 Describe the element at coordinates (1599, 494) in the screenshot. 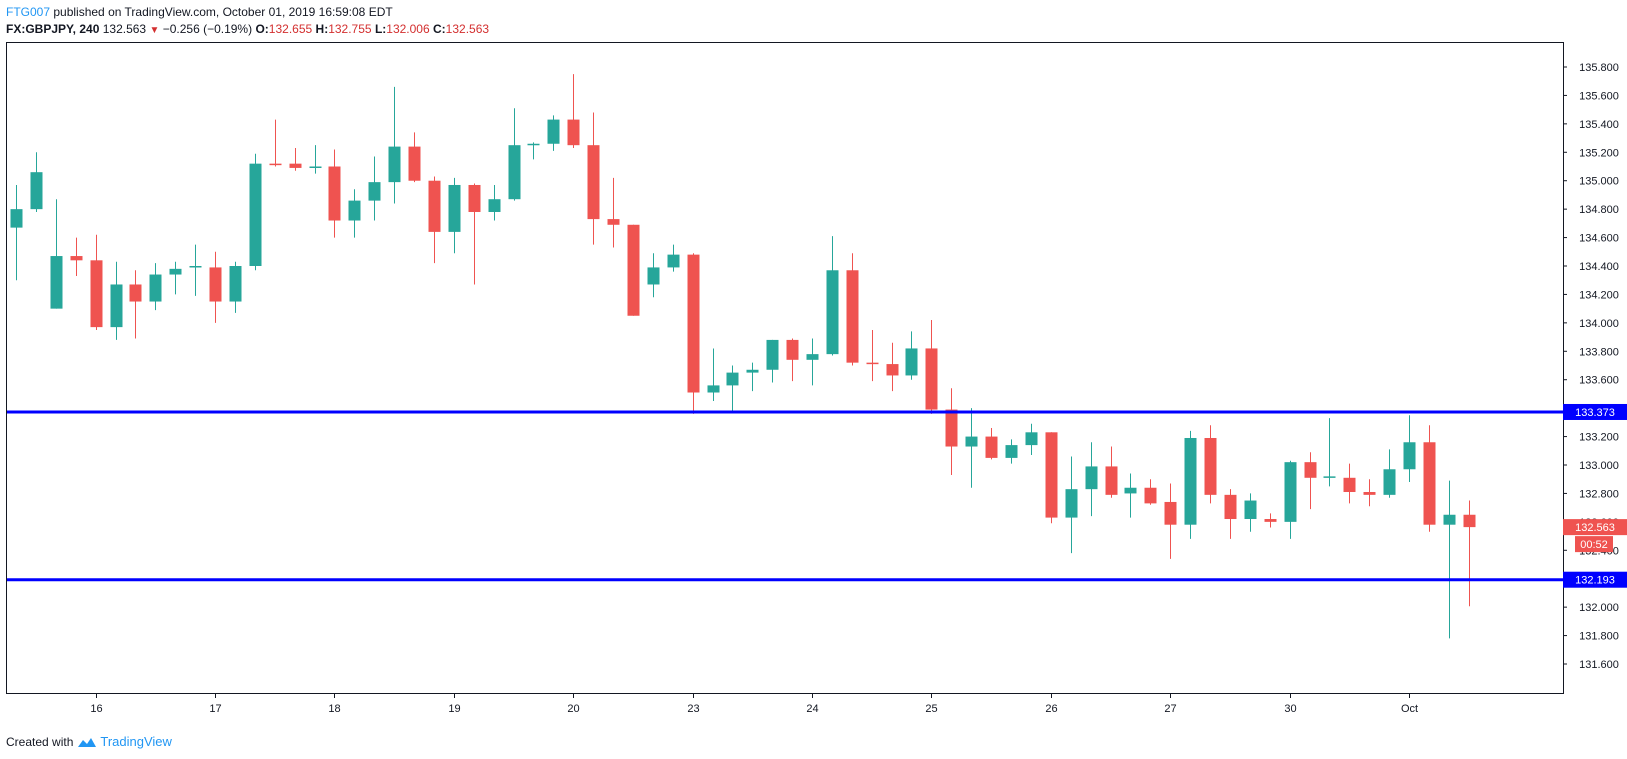

I see `price-tick-label: 132.800` at that location.